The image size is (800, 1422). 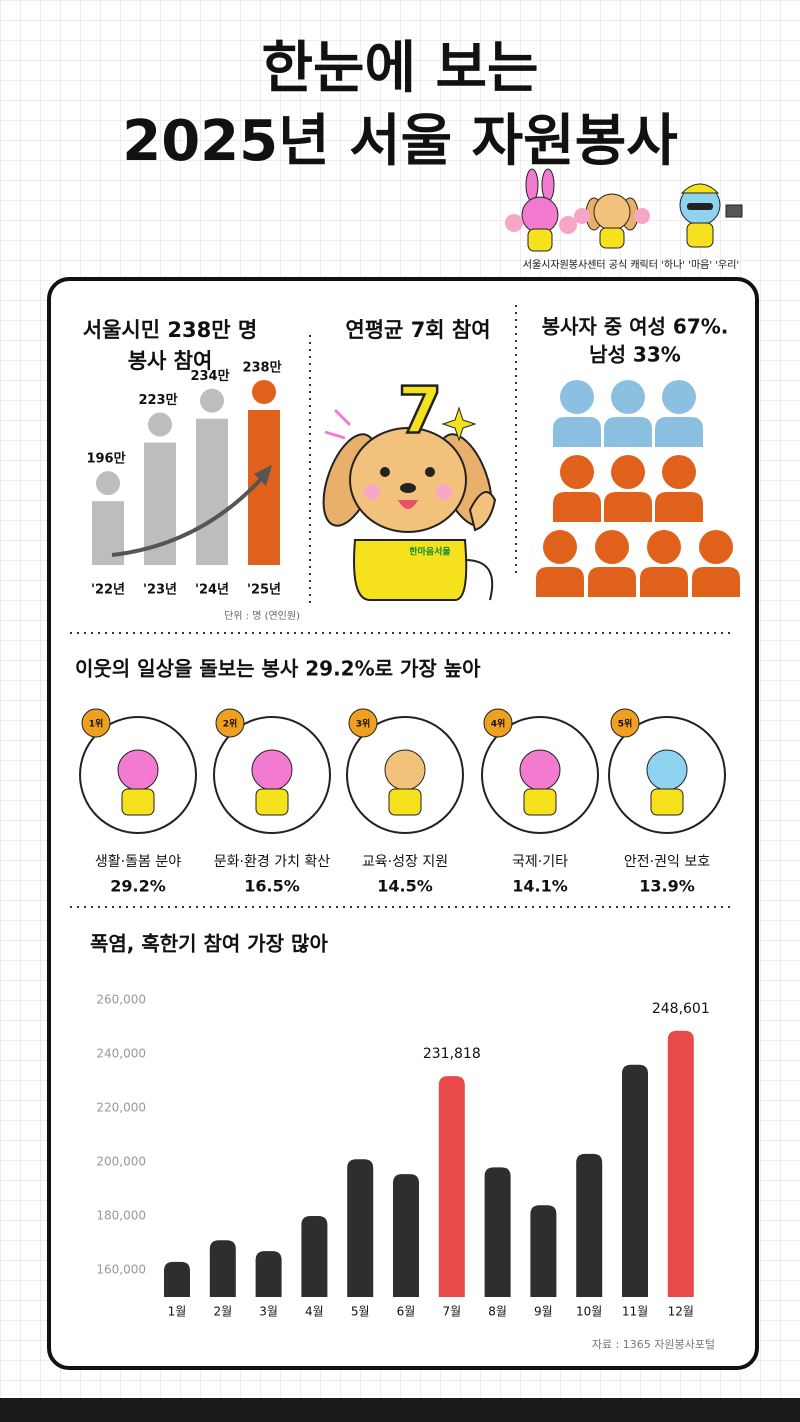 I want to click on panel-title: 남성 33%, so click(x=635, y=355).